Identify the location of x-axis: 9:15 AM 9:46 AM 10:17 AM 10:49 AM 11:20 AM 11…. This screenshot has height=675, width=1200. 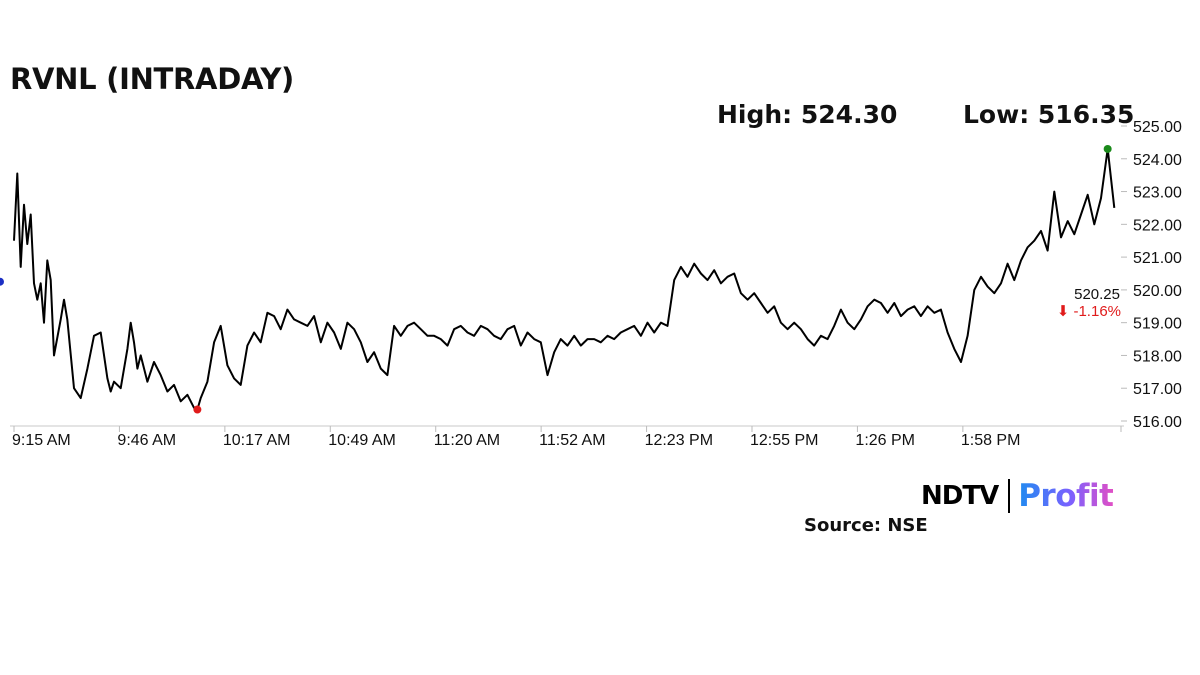
(567, 437).